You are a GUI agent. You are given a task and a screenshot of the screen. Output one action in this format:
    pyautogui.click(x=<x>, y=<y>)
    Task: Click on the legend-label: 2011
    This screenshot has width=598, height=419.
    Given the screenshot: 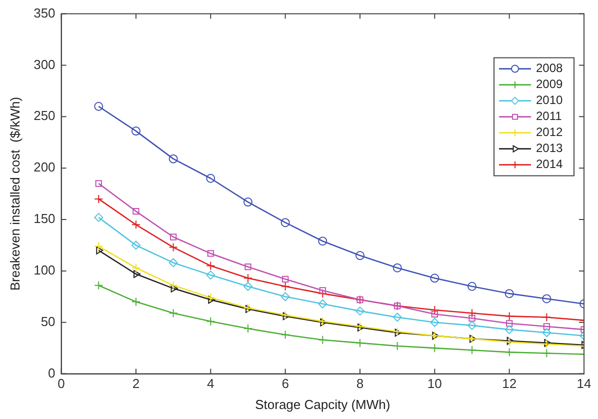 What is the action you would take?
    pyautogui.click(x=549, y=116)
    